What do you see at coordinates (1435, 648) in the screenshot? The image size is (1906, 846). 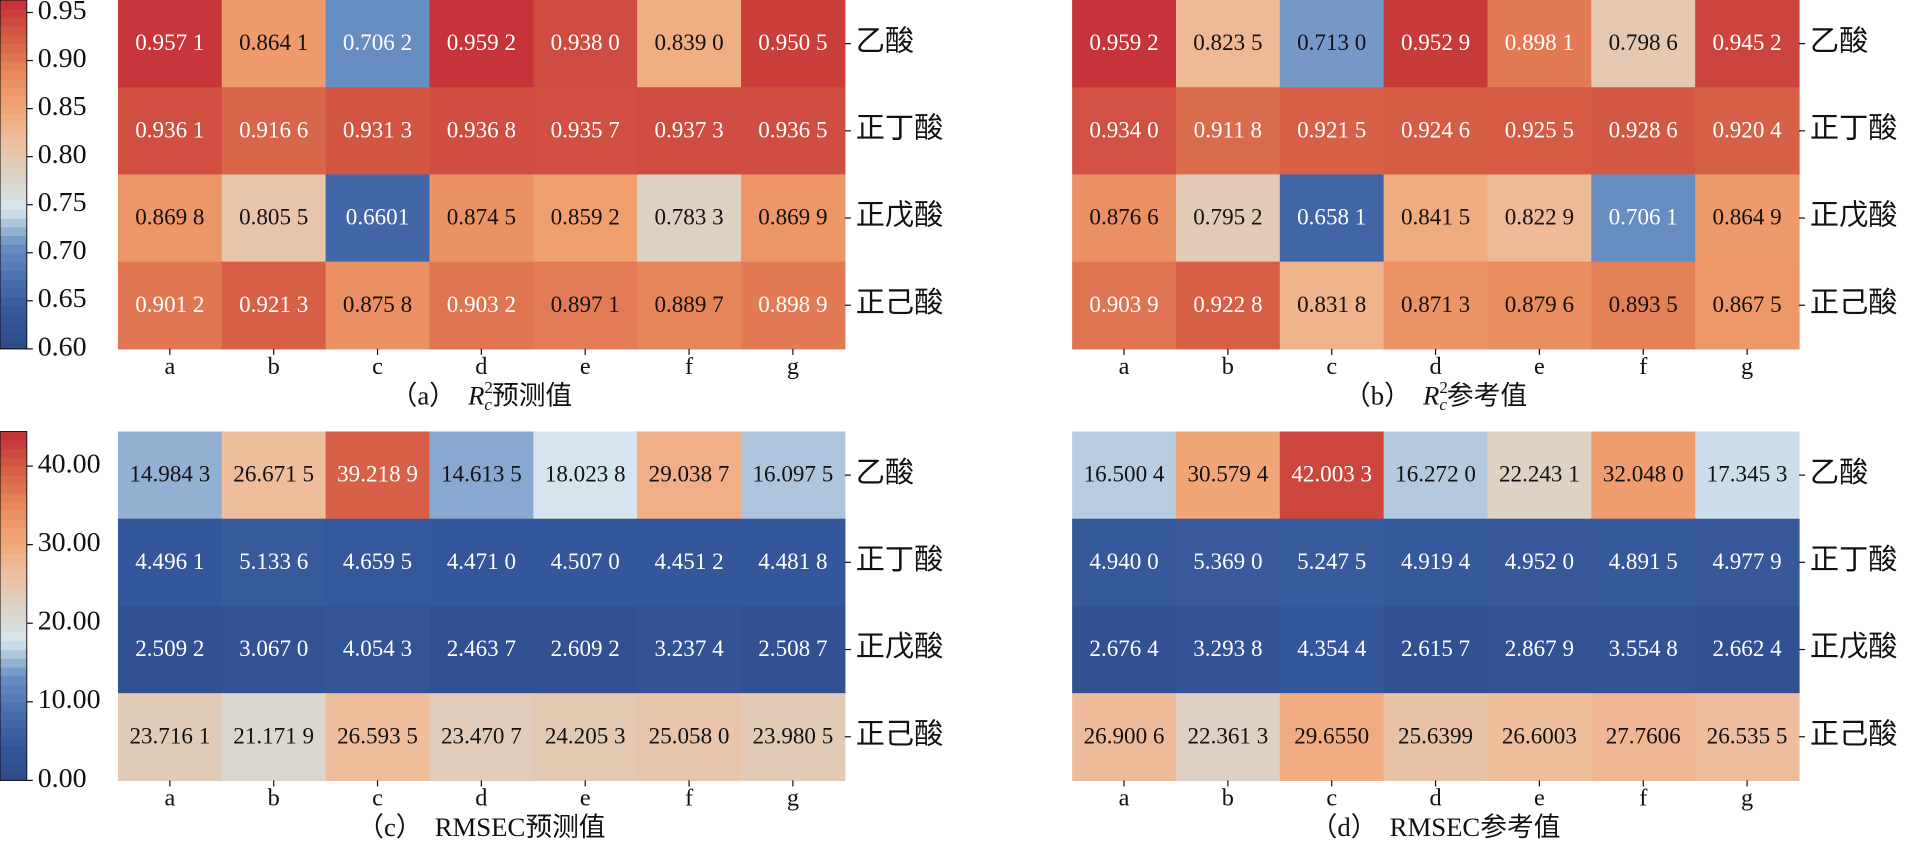 I see `cell-label: 2.615 7` at bounding box center [1435, 648].